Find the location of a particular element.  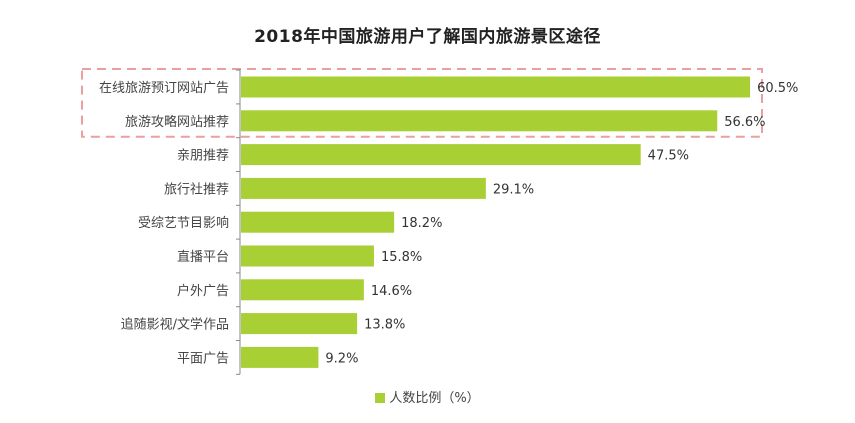

highlight-box is located at coordinates (422, 103).